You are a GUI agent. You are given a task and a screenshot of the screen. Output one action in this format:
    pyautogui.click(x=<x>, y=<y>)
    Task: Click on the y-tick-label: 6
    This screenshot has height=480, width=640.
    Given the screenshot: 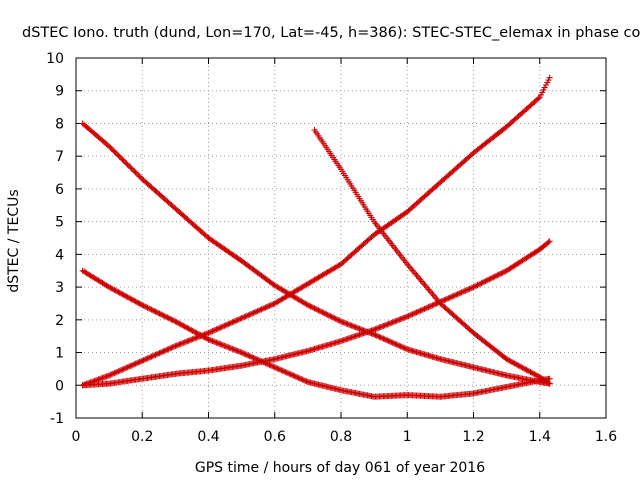 What is the action you would take?
    pyautogui.click(x=59, y=190)
    